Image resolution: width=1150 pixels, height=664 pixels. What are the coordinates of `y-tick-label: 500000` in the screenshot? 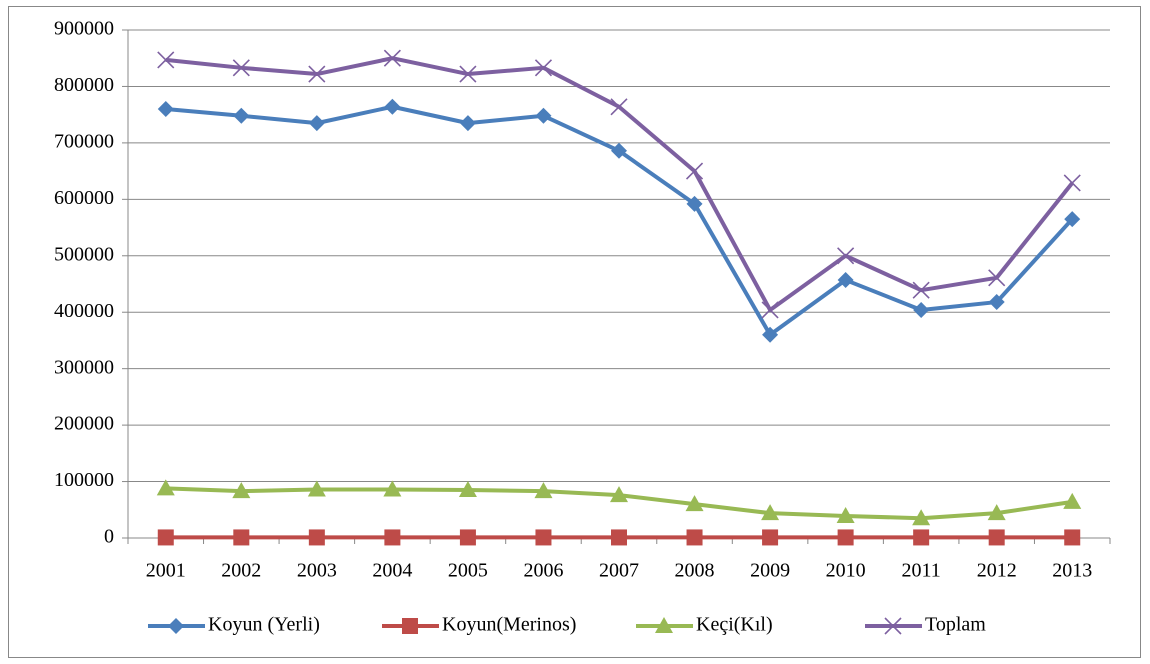 It's located at (84, 254).